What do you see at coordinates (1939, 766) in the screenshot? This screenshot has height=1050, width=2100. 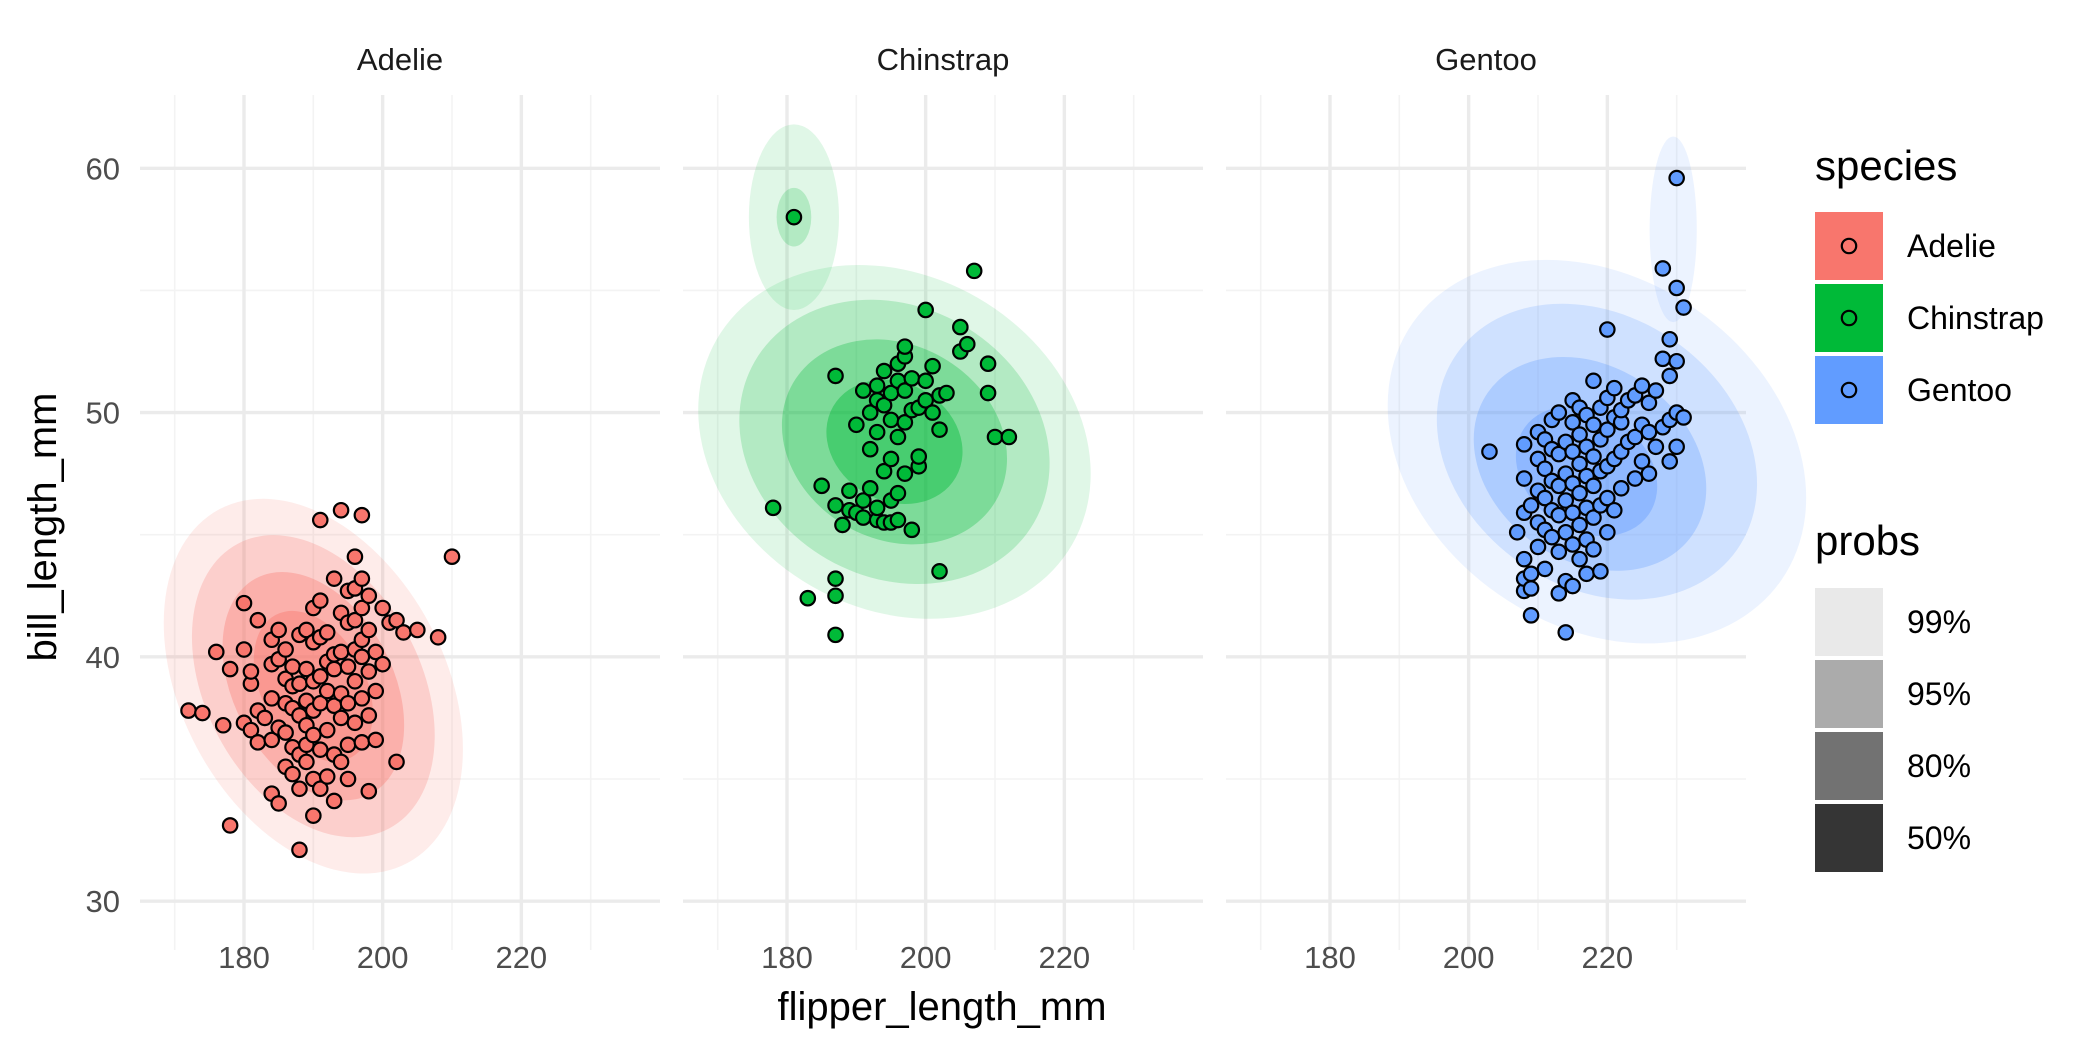 I see `legend-label: 80%` at bounding box center [1939, 766].